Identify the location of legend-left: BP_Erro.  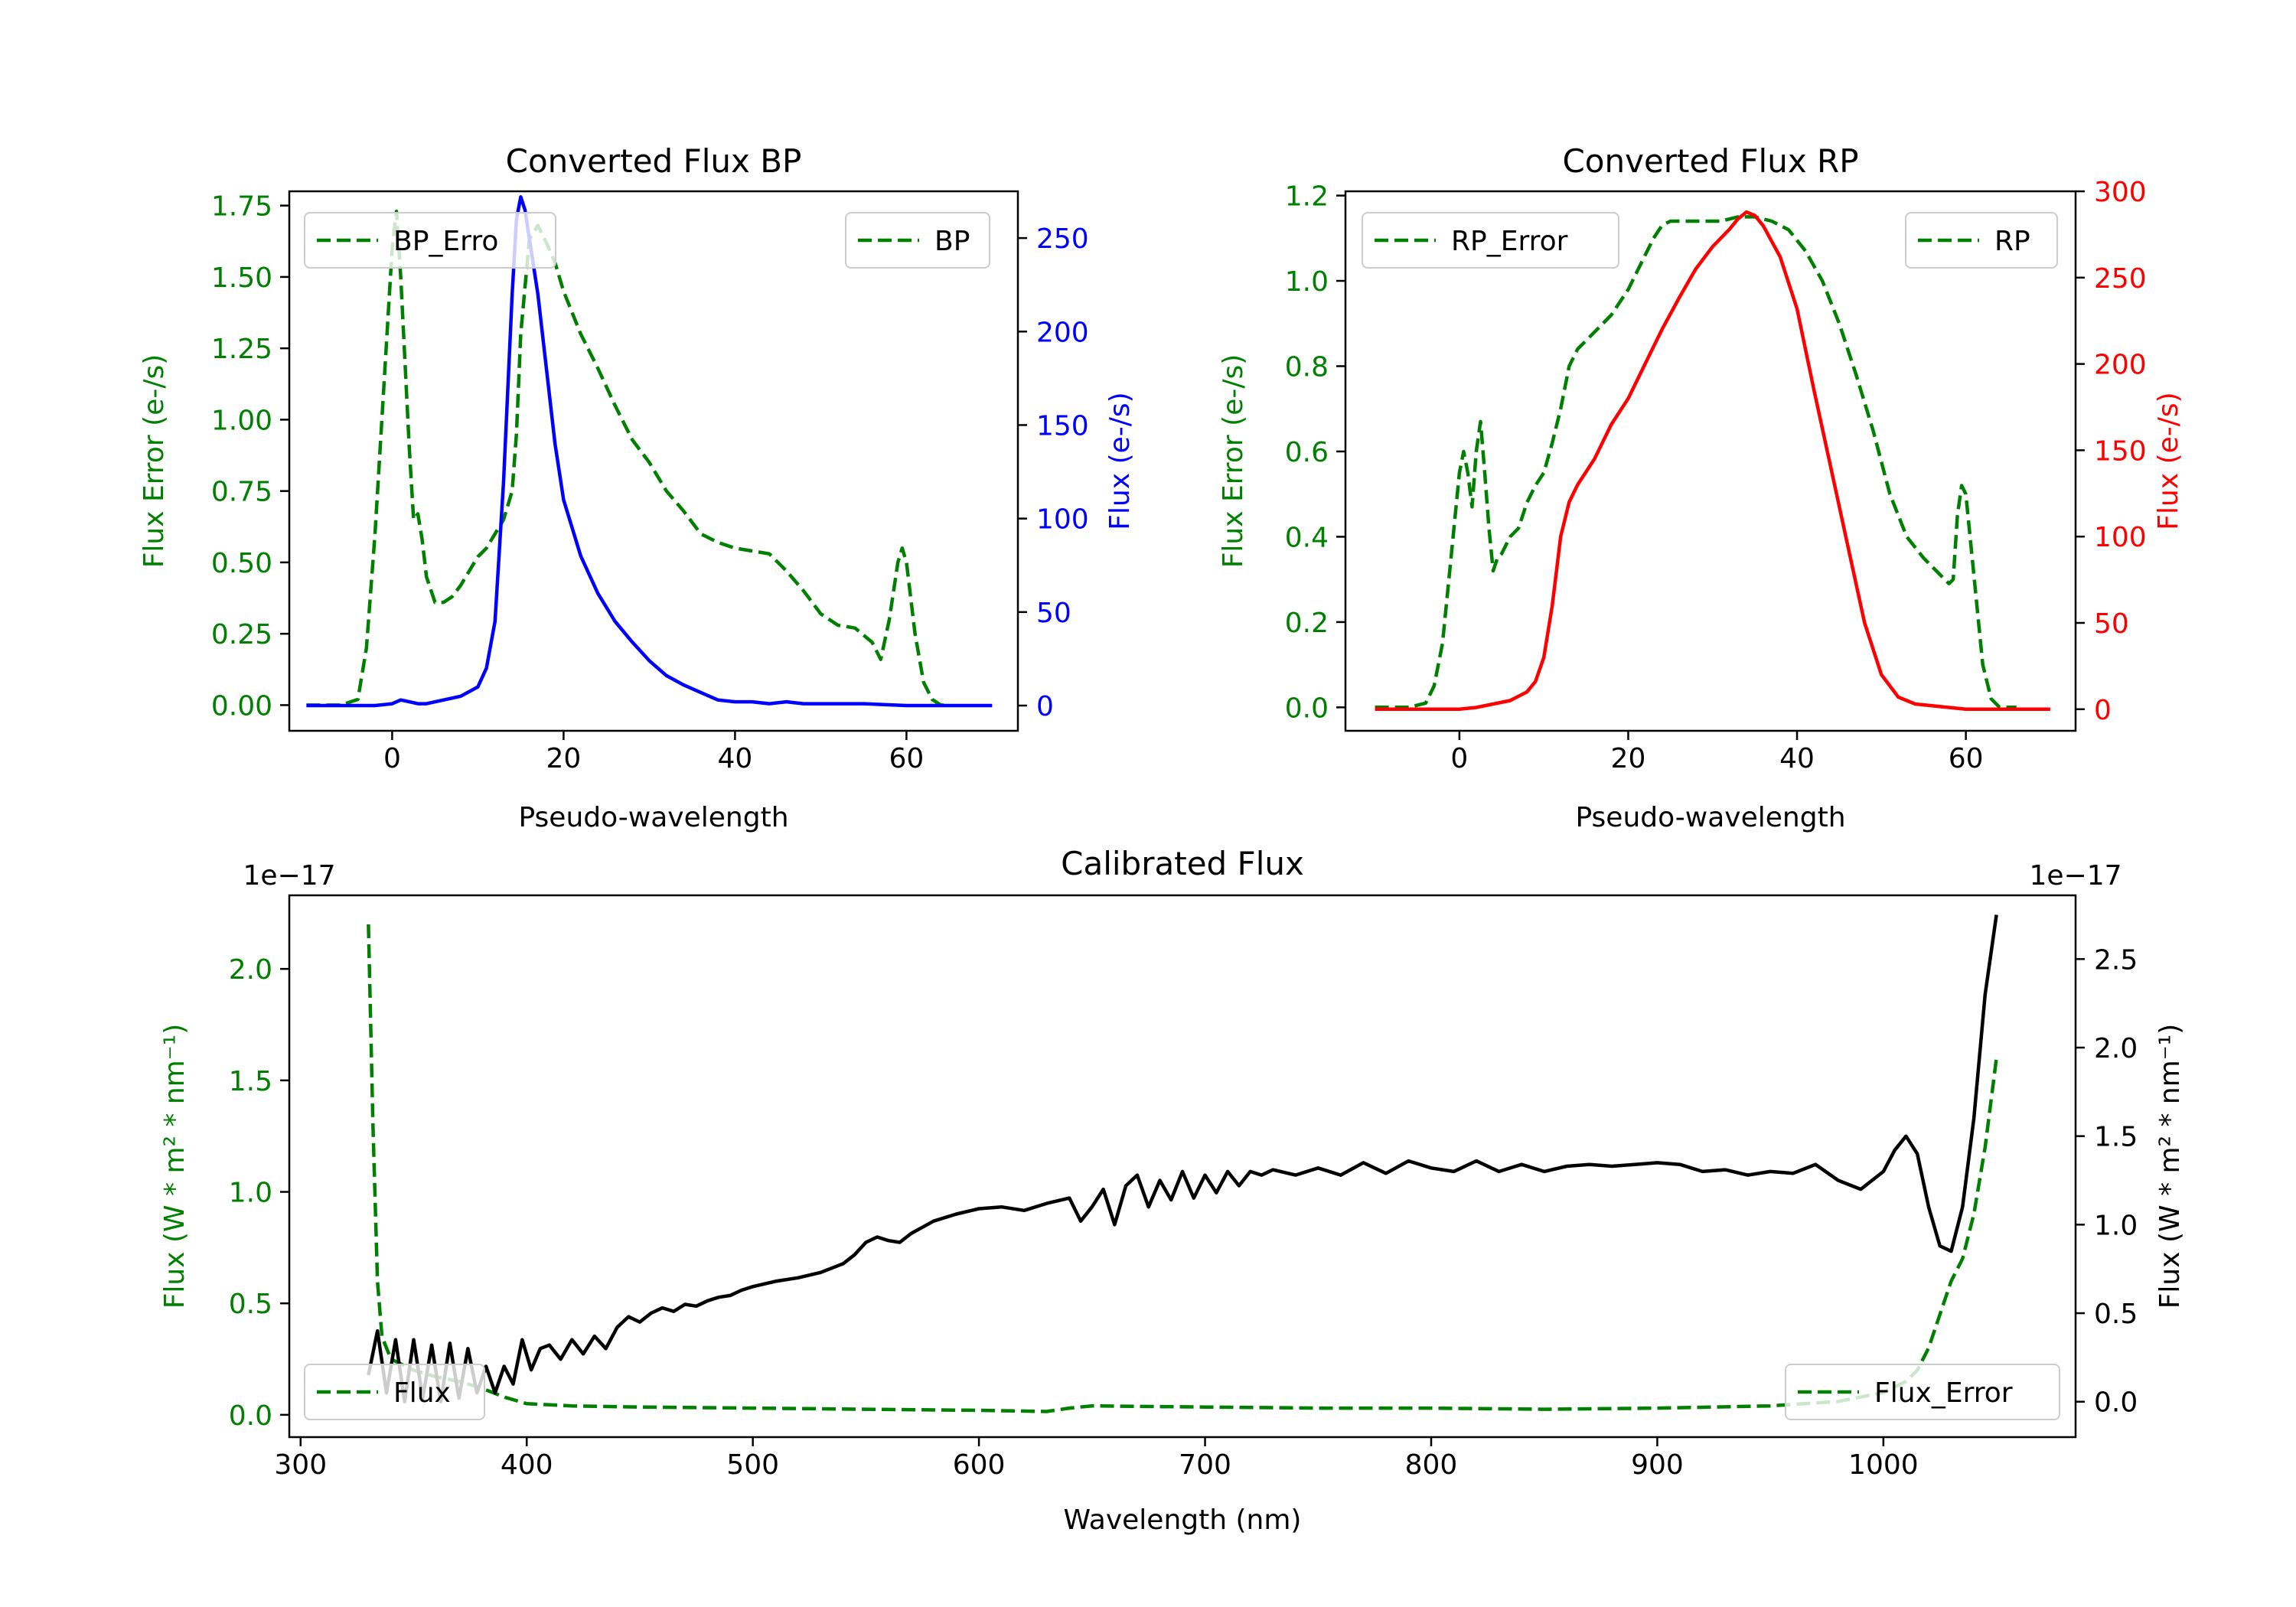
(430, 240).